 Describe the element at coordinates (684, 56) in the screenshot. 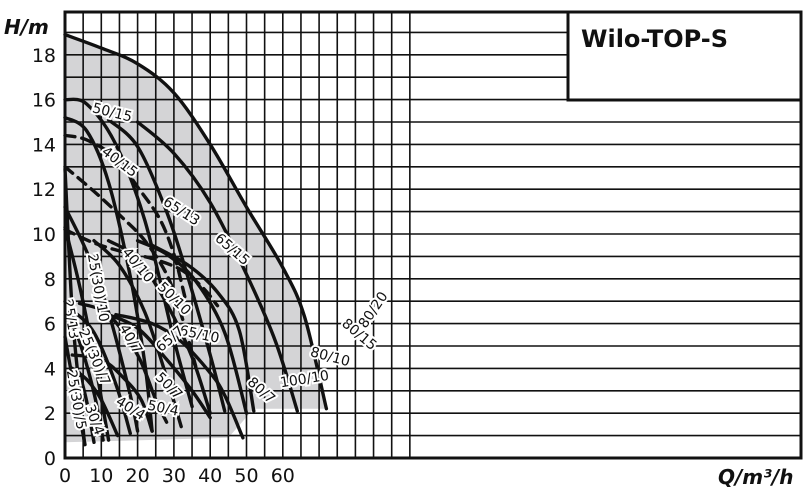

I see `title-box` at that location.